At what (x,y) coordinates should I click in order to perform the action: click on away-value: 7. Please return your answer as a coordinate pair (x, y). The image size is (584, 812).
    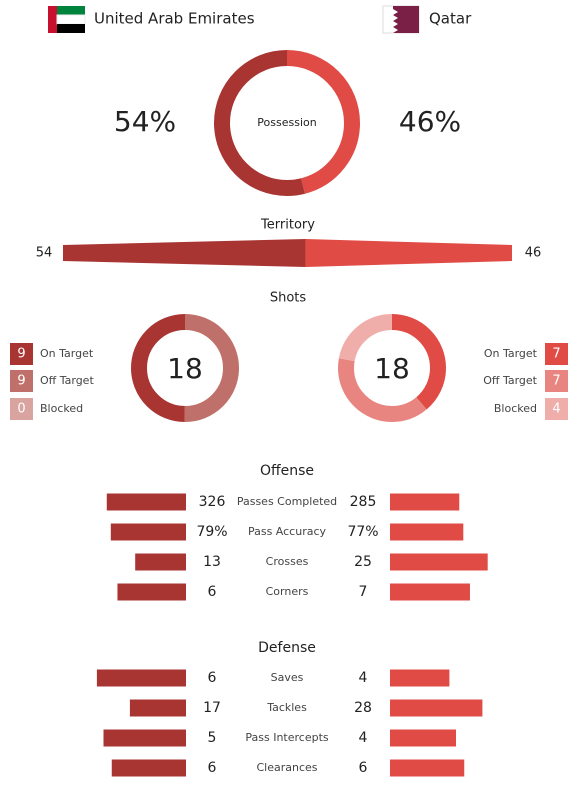
    Looking at the image, I should click on (363, 592).